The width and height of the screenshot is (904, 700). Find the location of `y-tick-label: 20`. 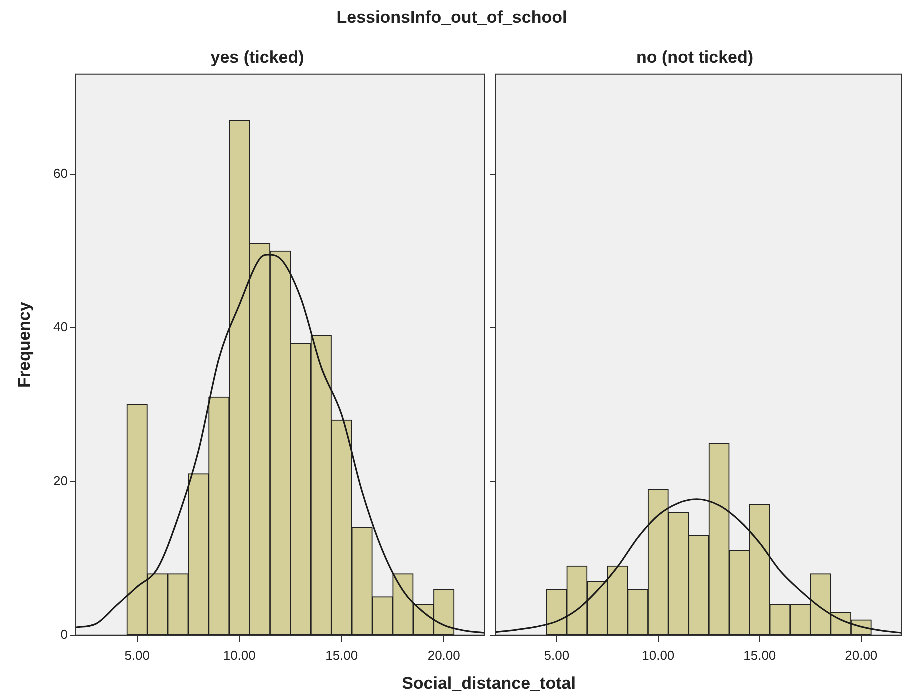

y-tick-label: 20 is located at coordinates (61, 480).